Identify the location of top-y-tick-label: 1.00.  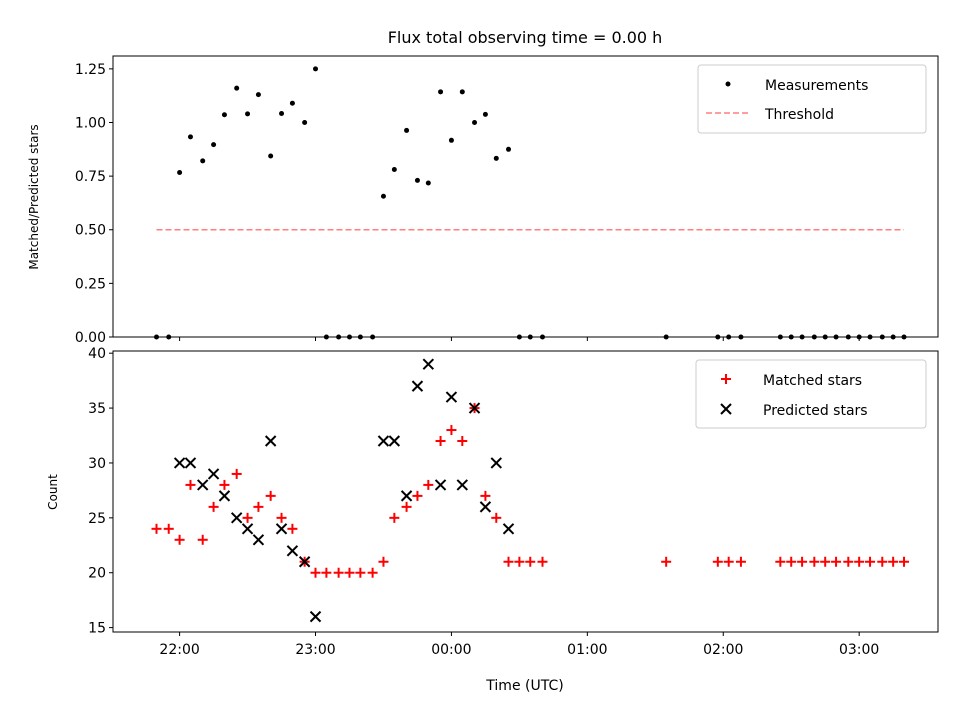
(90, 123).